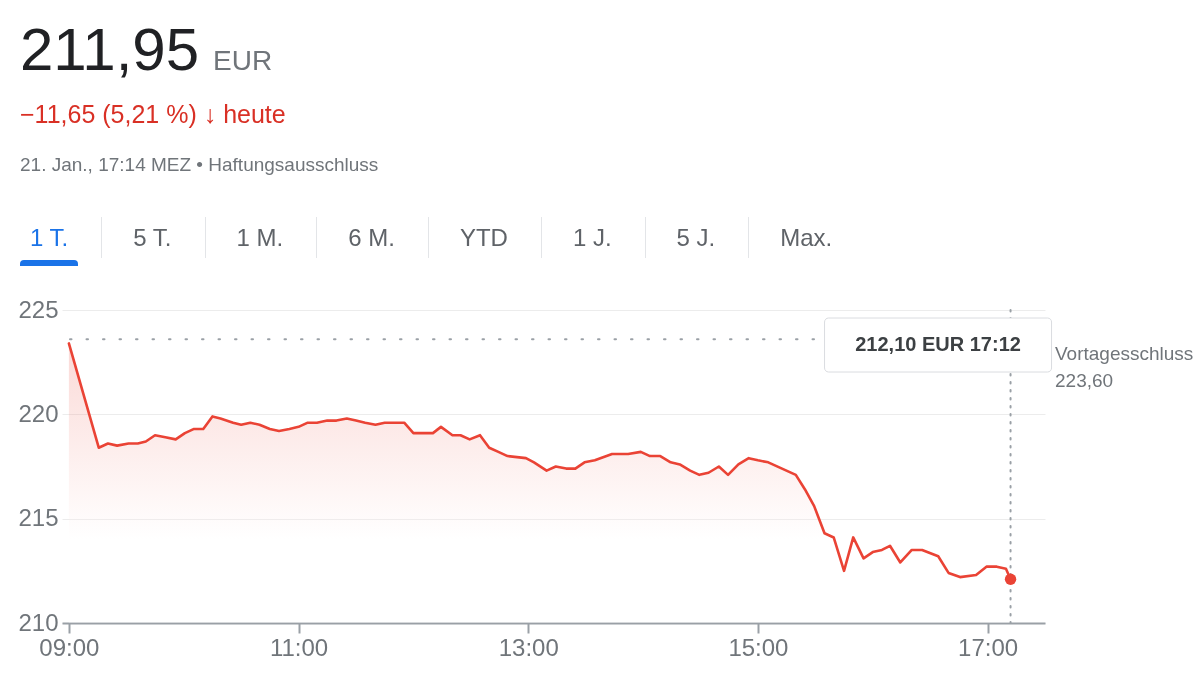  I want to click on text: 1 T., so click(49, 238).